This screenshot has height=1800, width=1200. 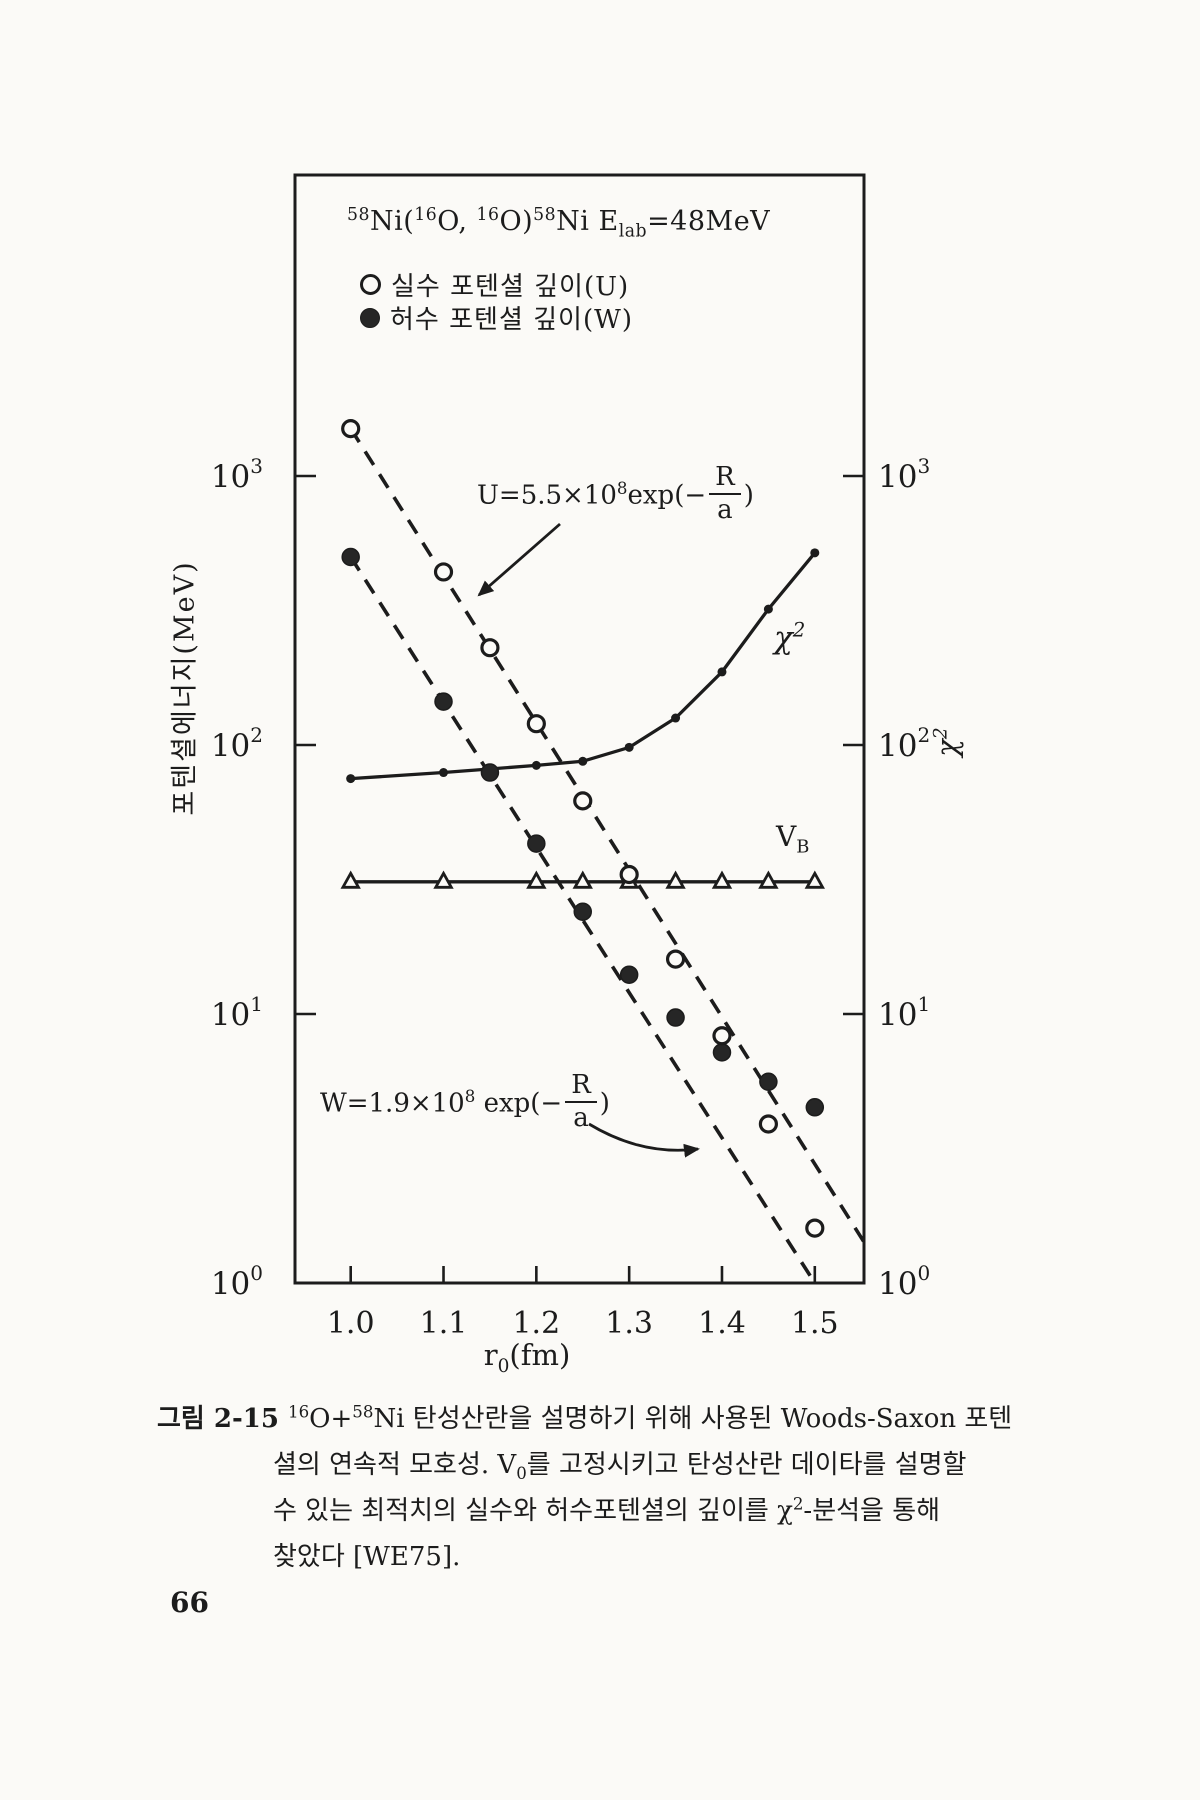 What do you see at coordinates (370, 284) in the screenshot?
I see `open-circle-icon` at bounding box center [370, 284].